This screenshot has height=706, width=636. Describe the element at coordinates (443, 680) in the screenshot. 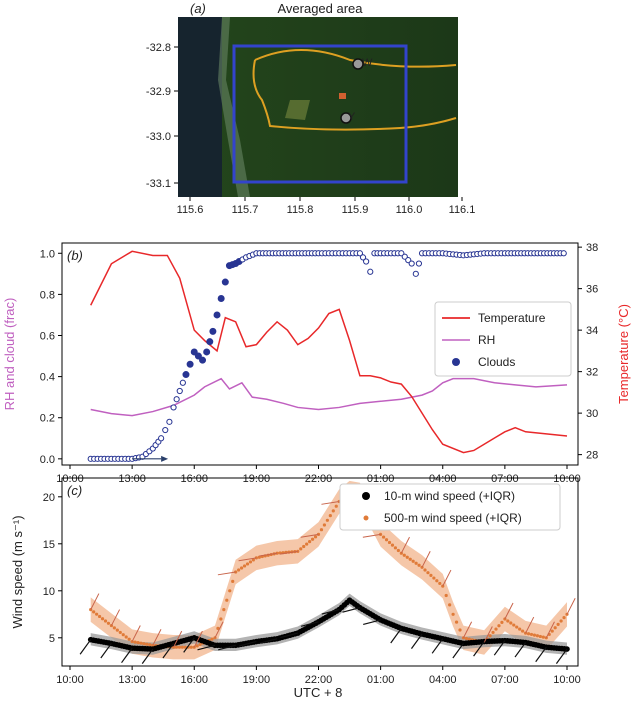

I see `c-xtick-label-6: 04:00` at that location.